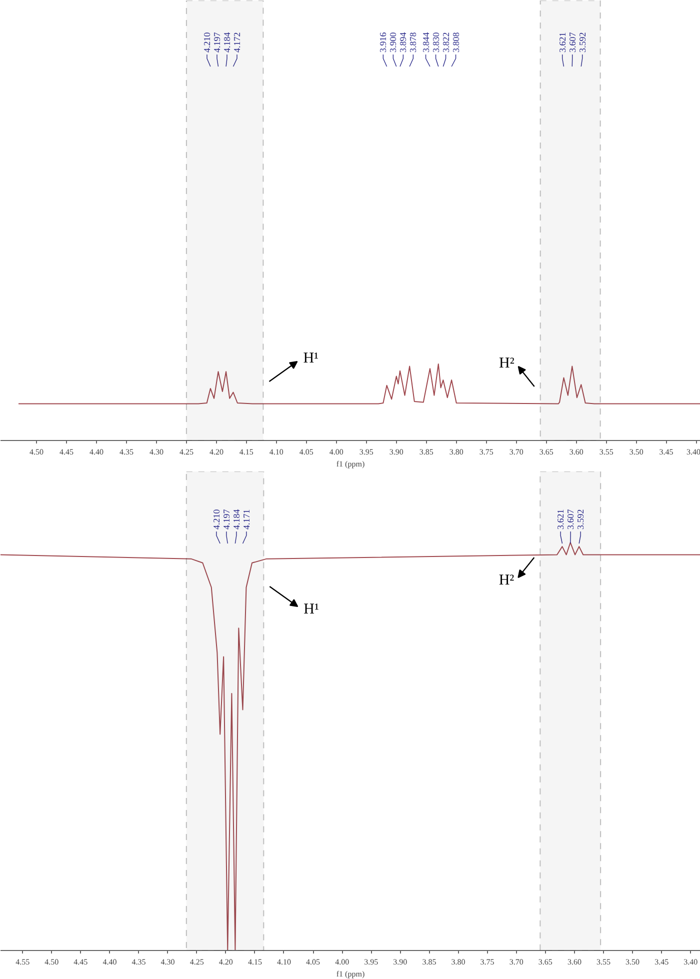 The image size is (700, 979). I want to click on annotation: 3.894, so click(403, 42).